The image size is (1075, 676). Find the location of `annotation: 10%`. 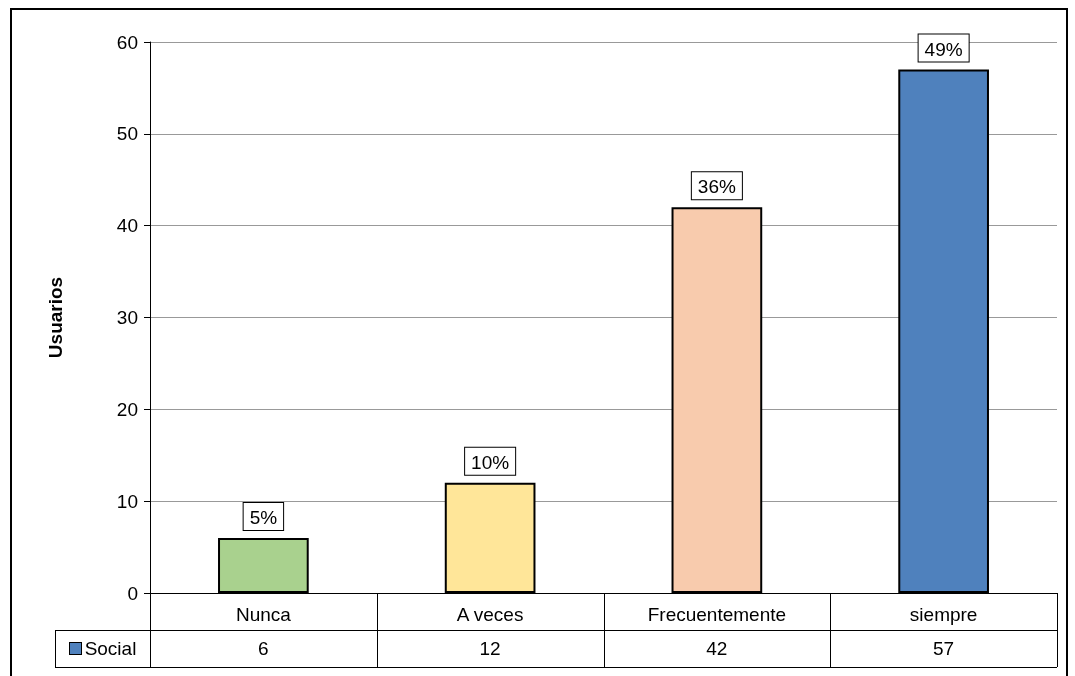

annotation: 10% is located at coordinates (490, 462).